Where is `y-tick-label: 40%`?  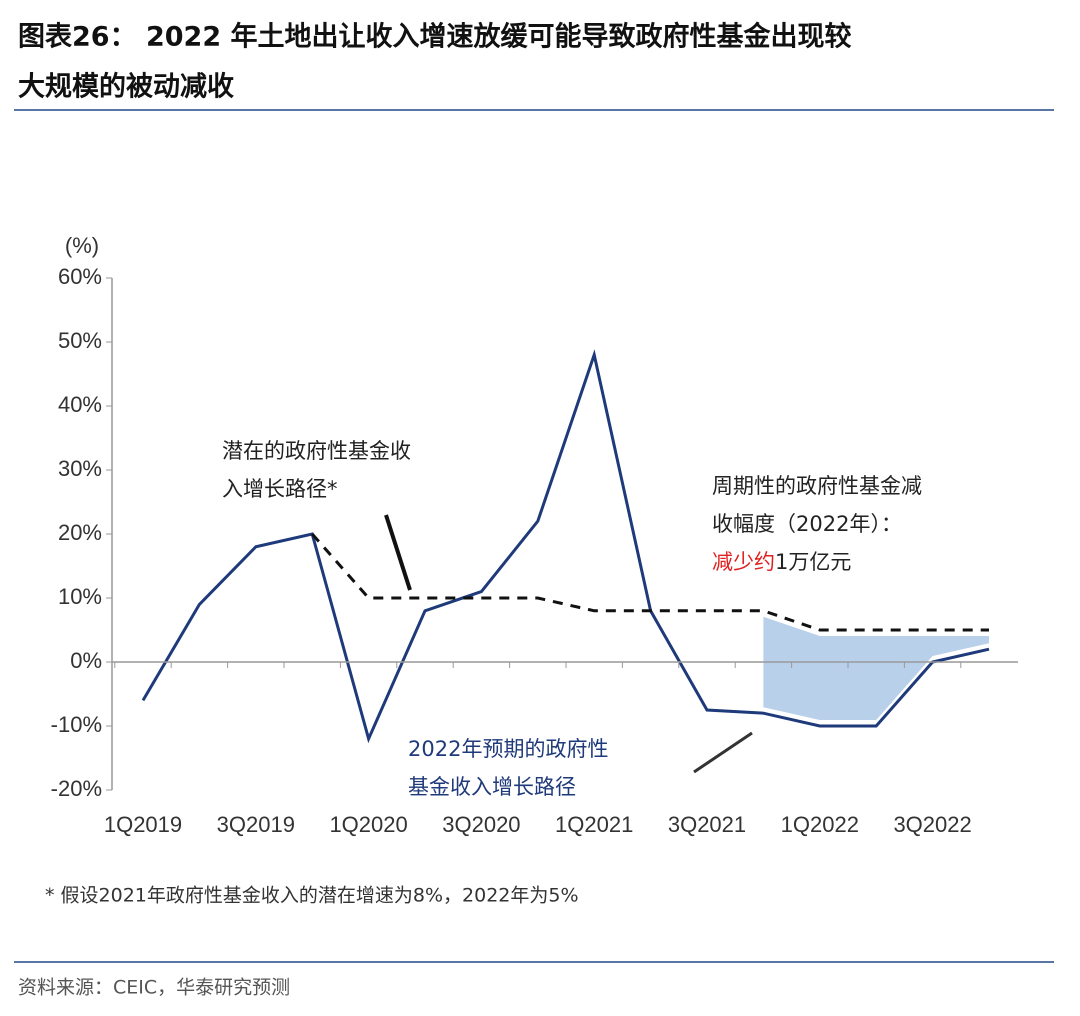
y-tick-label: 40% is located at coordinates (80, 404).